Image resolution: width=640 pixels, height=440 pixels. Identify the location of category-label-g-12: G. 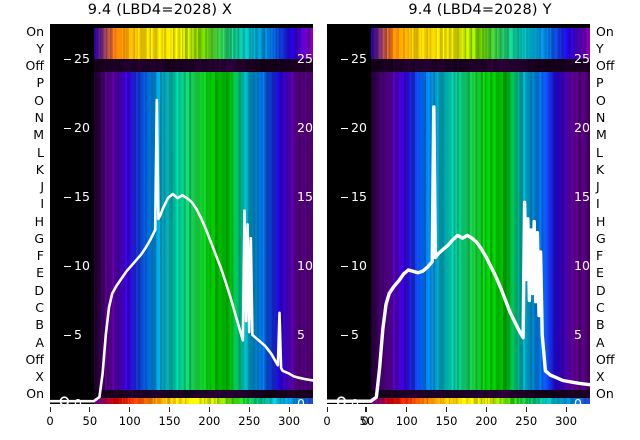
(601, 238).